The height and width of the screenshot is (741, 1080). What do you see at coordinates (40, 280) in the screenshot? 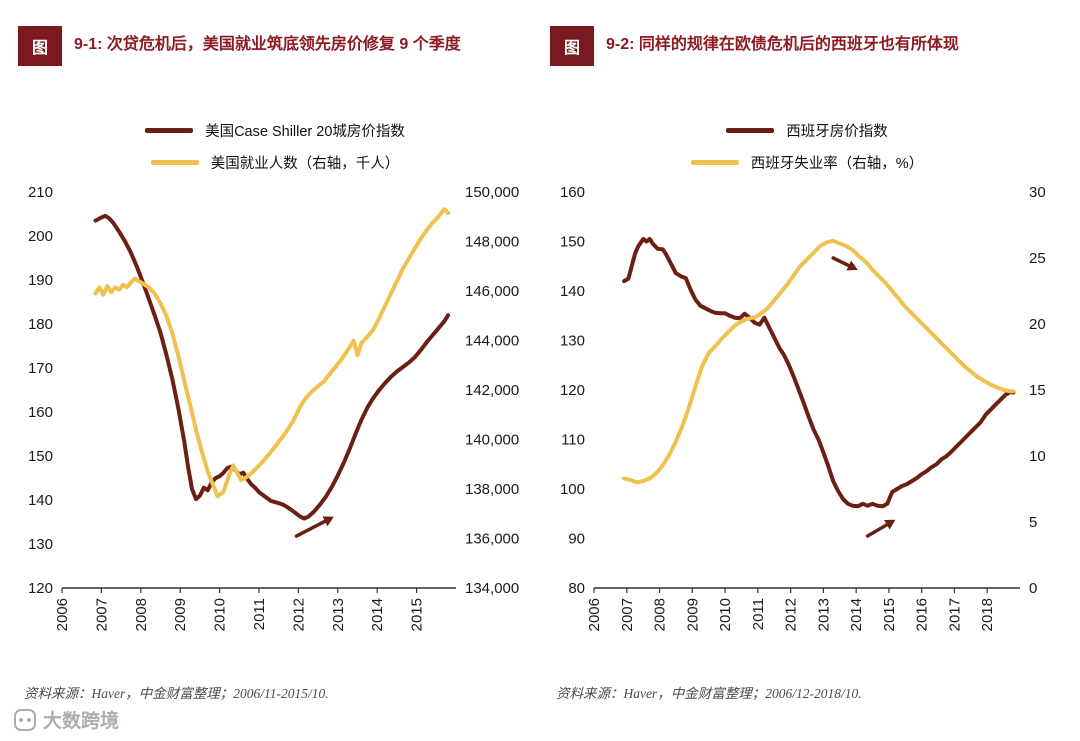
I see `svg-text: 190` at bounding box center [40, 280].